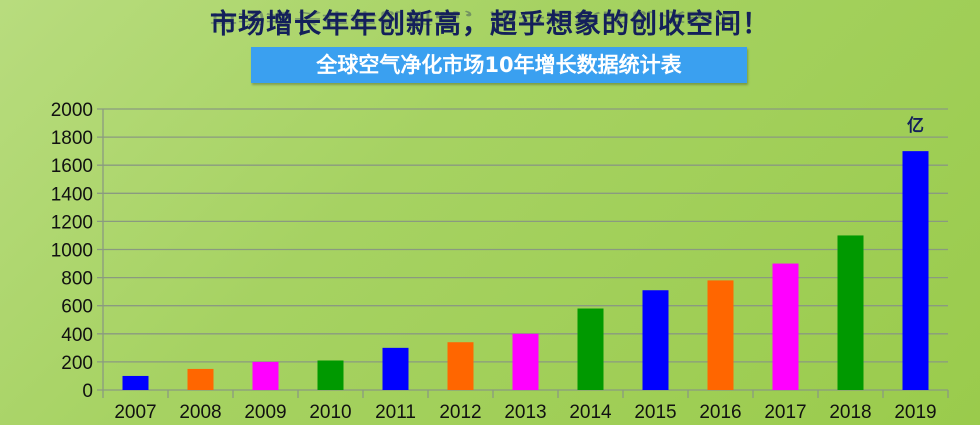  I want to click on x-tick-label: 2017, so click(785, 412).